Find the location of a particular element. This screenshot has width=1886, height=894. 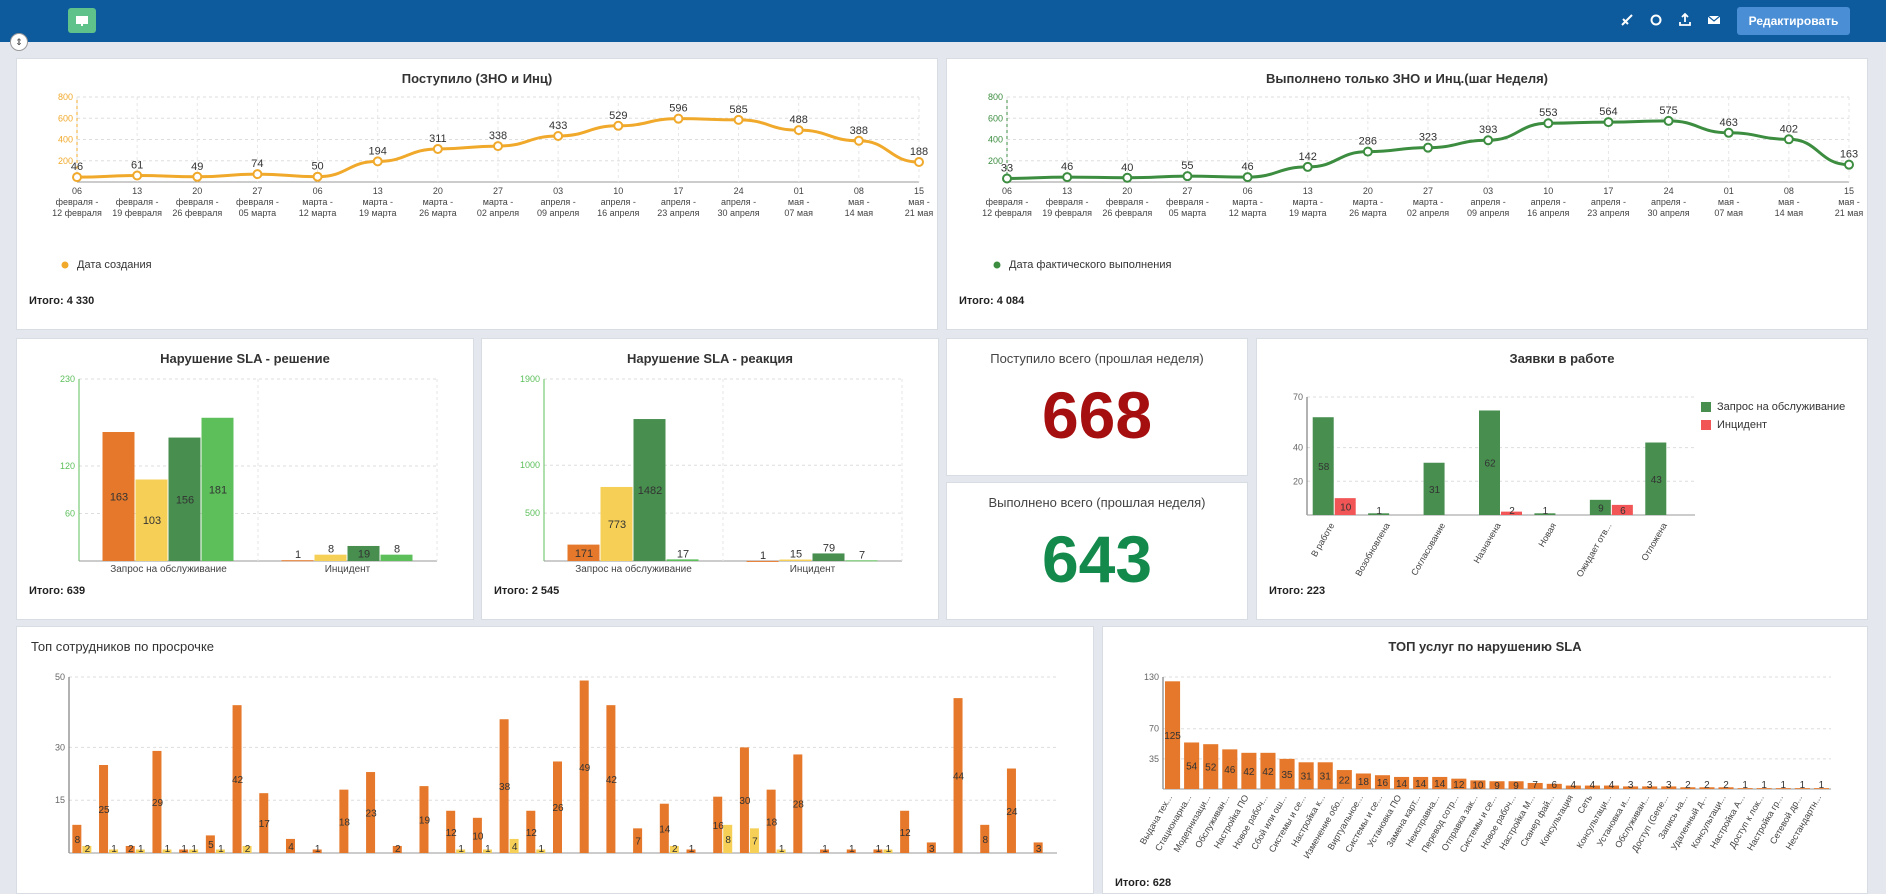

card-total: Итого: 2 545 is located at coordinates (527, 591).